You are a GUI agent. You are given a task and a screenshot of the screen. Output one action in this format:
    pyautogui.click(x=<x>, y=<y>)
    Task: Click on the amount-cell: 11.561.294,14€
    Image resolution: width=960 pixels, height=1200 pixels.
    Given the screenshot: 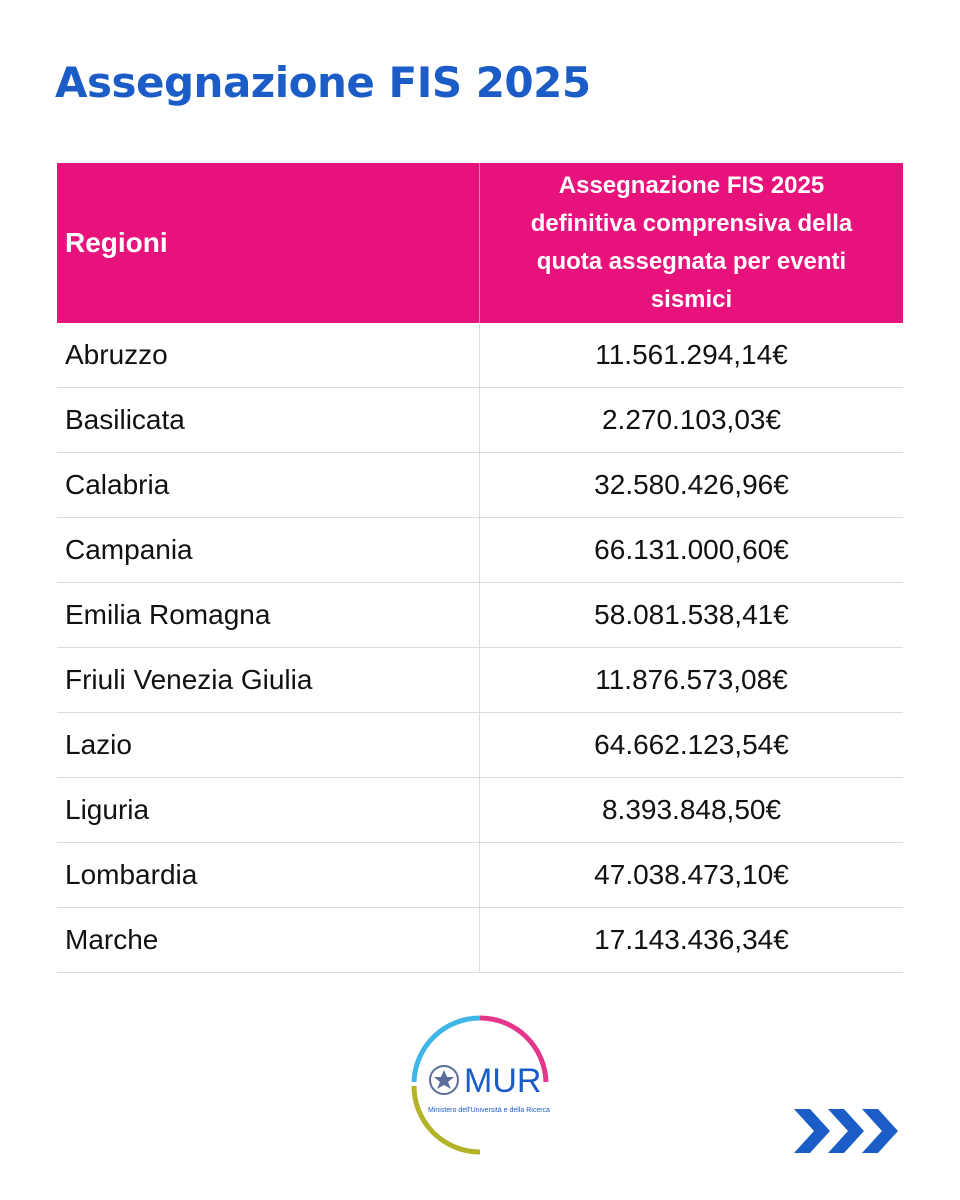 What is the action you would take?
    pyautogui.click(x=691, y=355)
    